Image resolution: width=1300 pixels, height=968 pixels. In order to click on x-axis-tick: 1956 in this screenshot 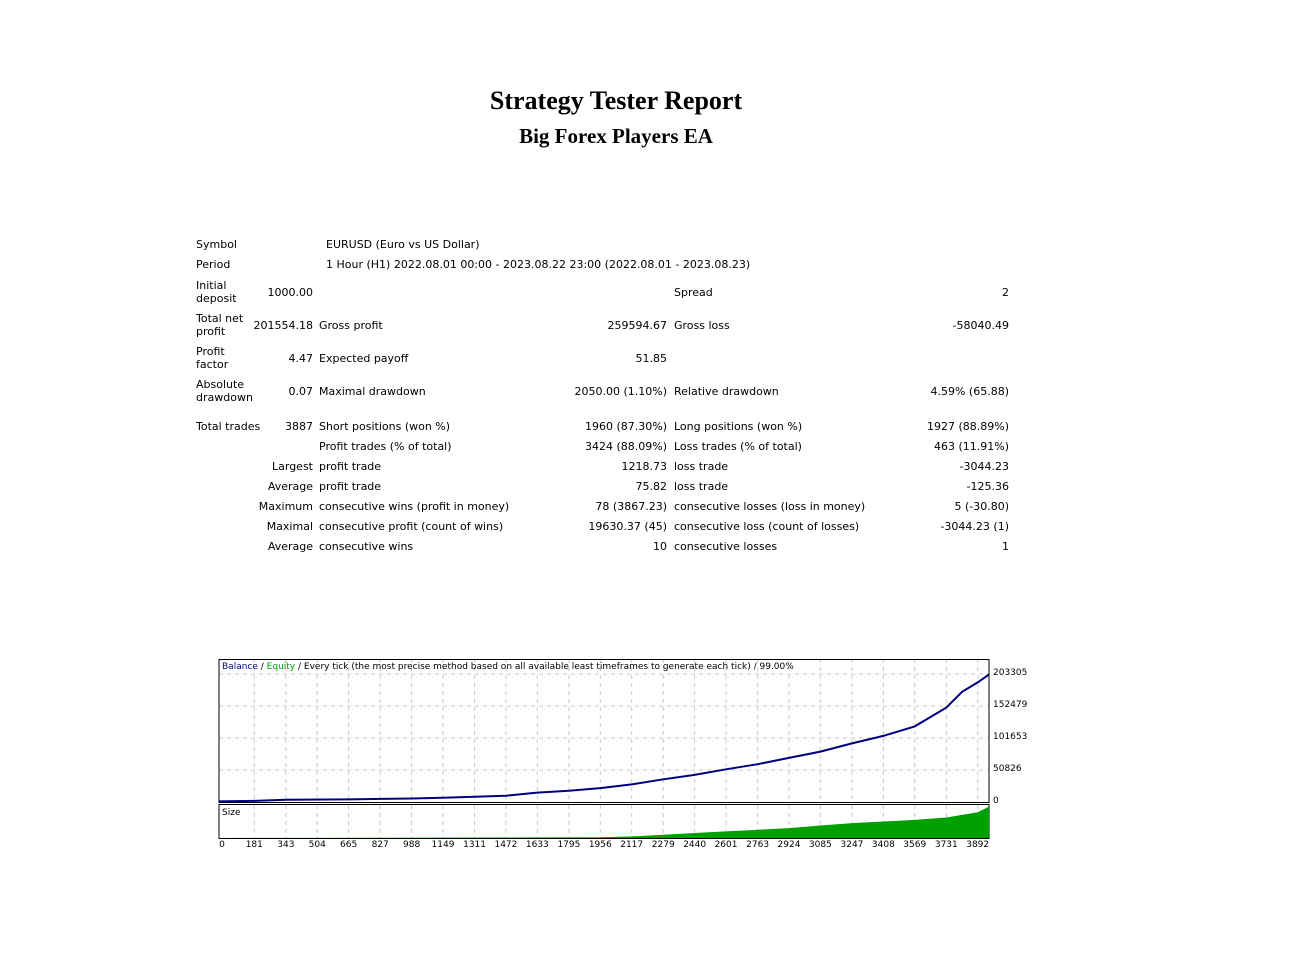, I will do `click(600, 845)`.